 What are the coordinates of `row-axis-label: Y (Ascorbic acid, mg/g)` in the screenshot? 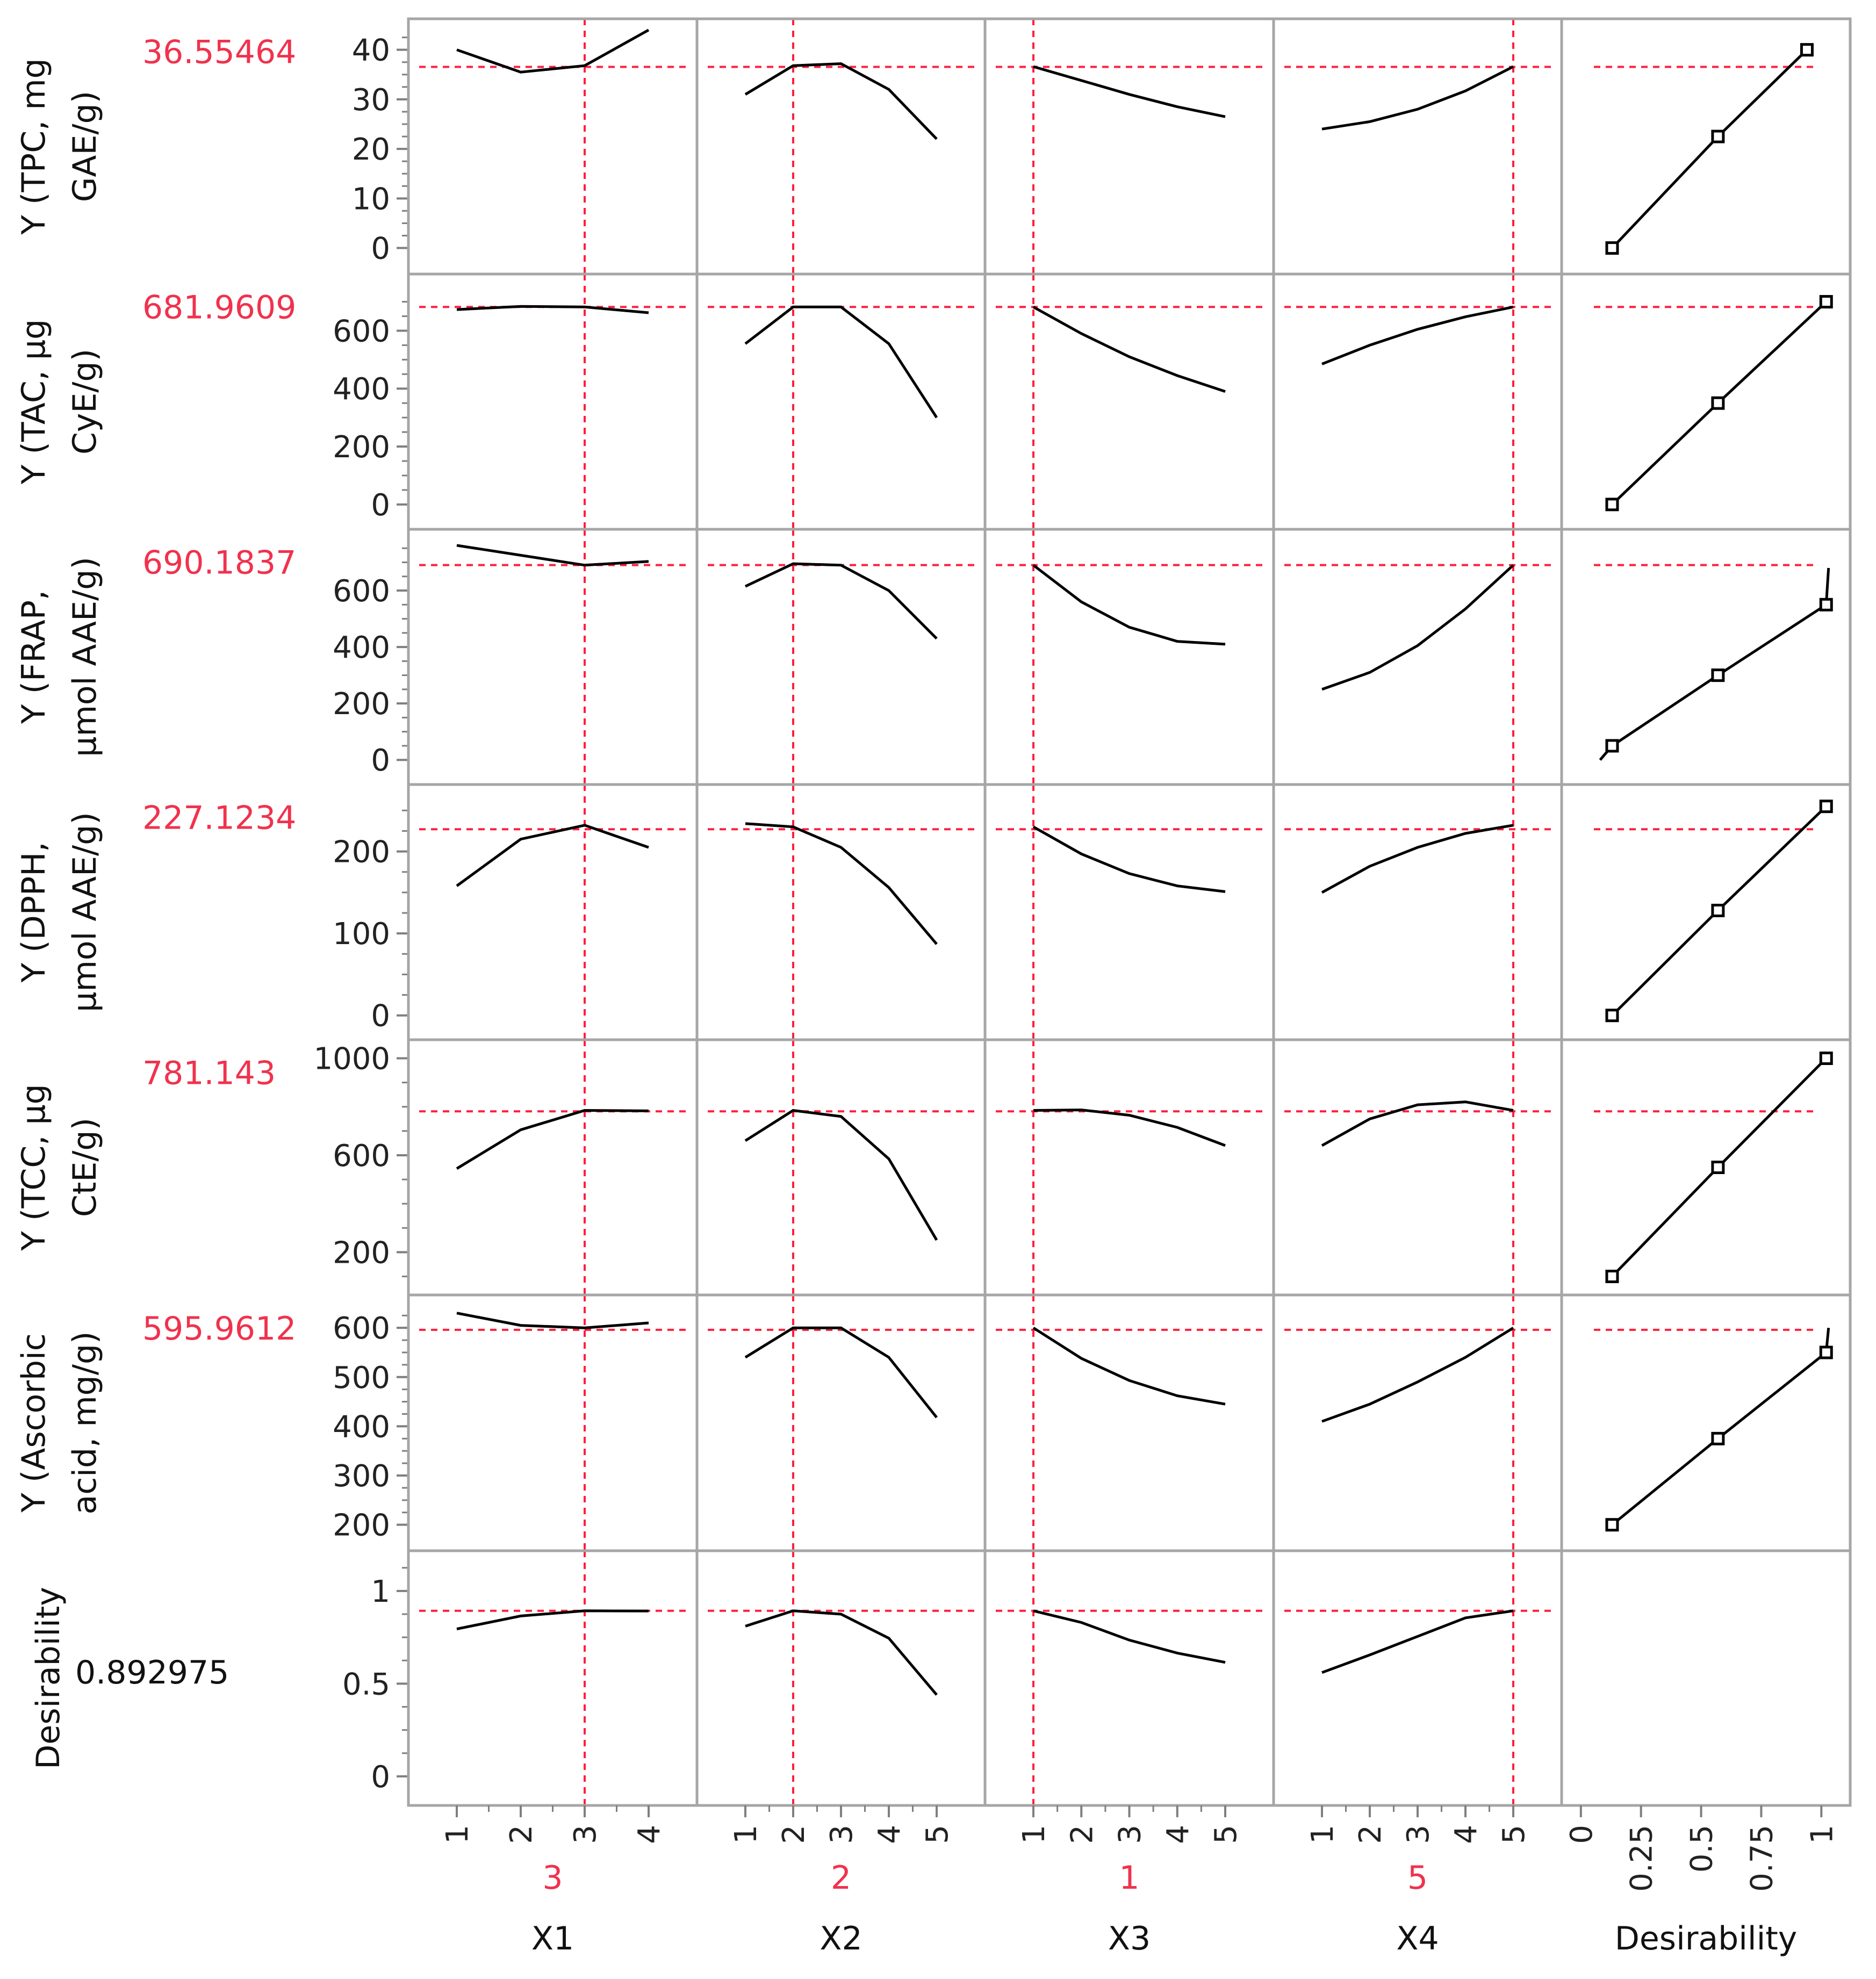 It's located at (59, 1424).